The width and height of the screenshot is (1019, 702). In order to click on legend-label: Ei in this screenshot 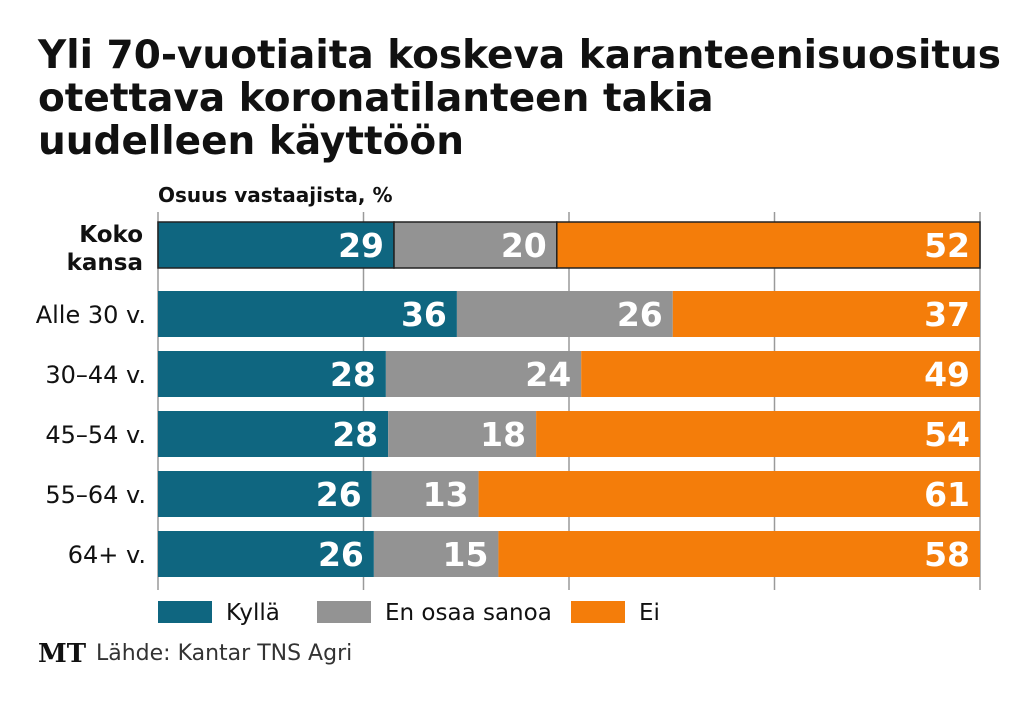, I will do `click(649, 613)`.